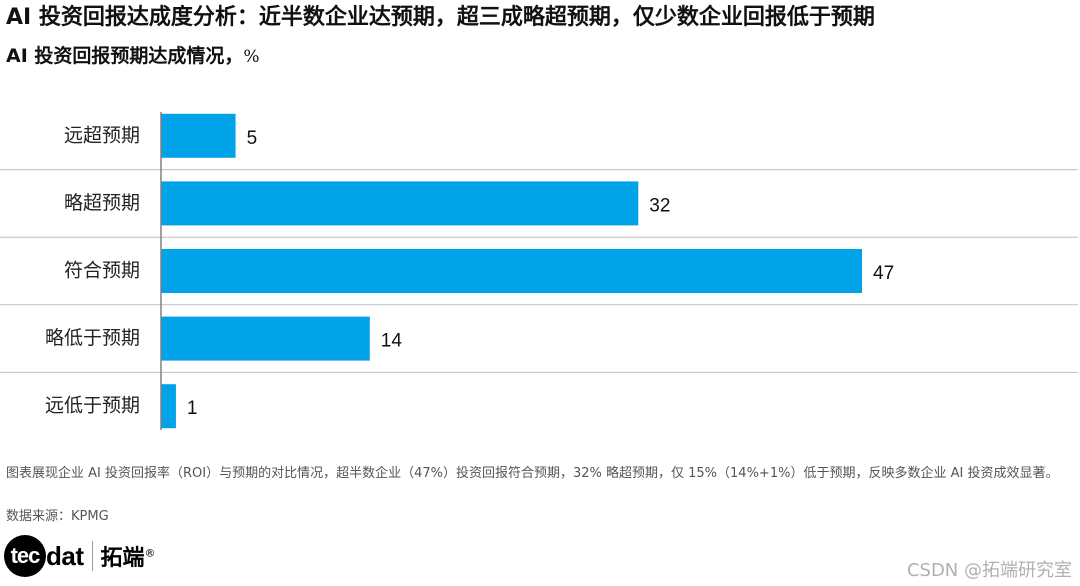 This screenshot has width=1080, height=586. I want to click on logo-chinese-name: 拓端®, so click(128, 556).